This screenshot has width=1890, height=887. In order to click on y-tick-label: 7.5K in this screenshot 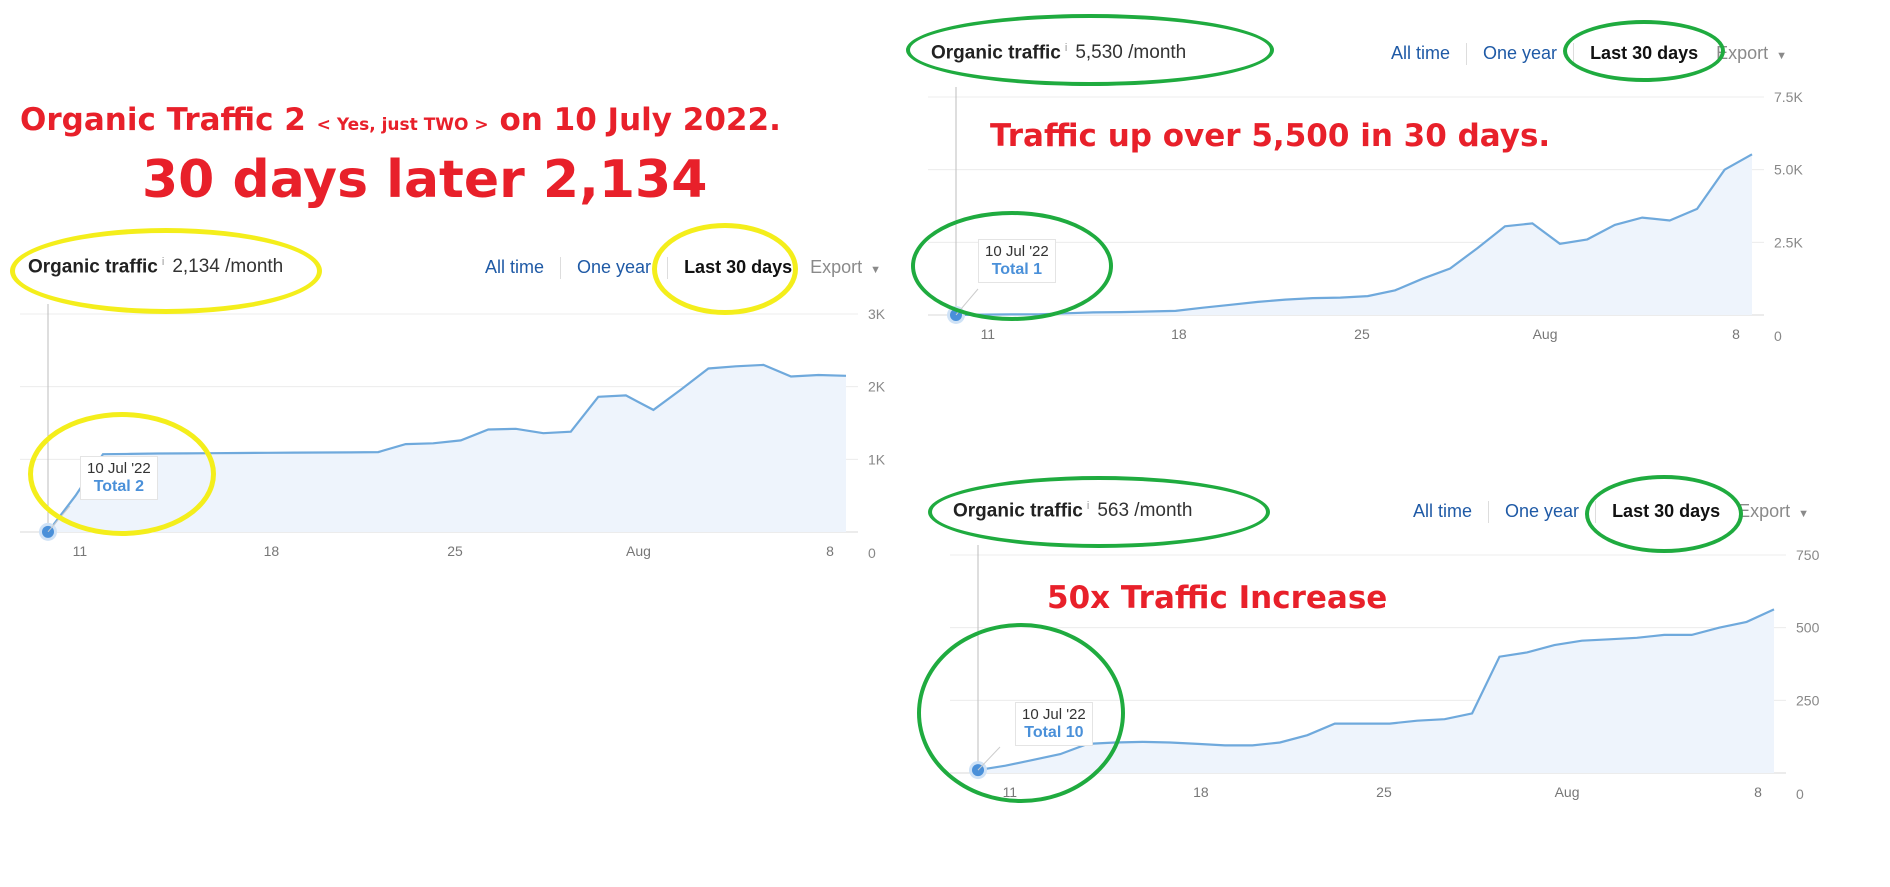, I will do `click(1788, 97)`.